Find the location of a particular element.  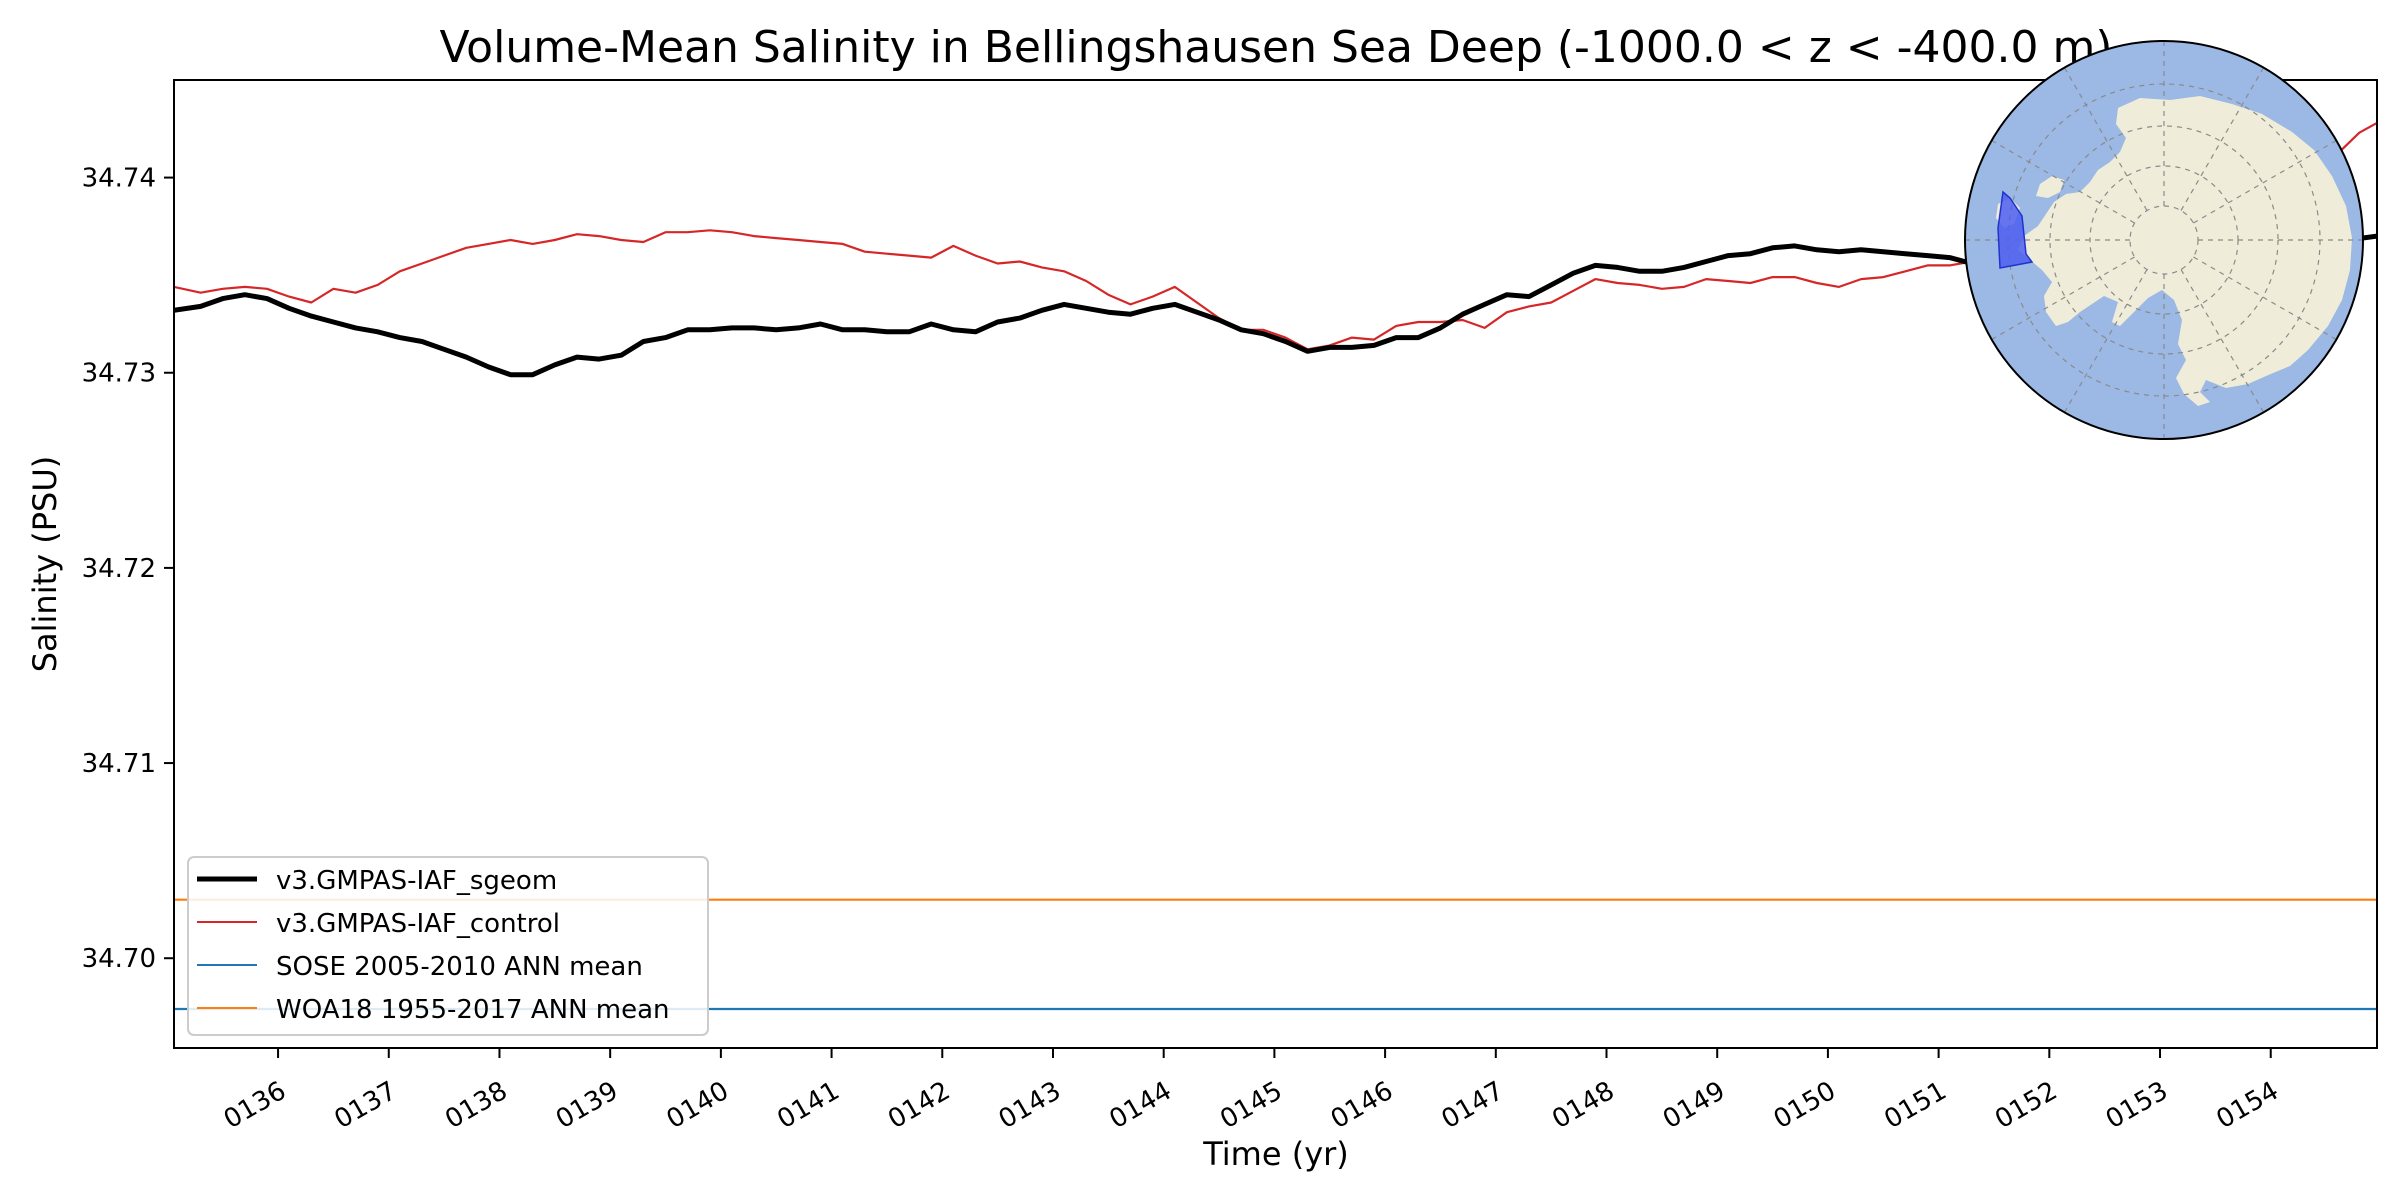

legend-box is located at coordinates (448, 946).